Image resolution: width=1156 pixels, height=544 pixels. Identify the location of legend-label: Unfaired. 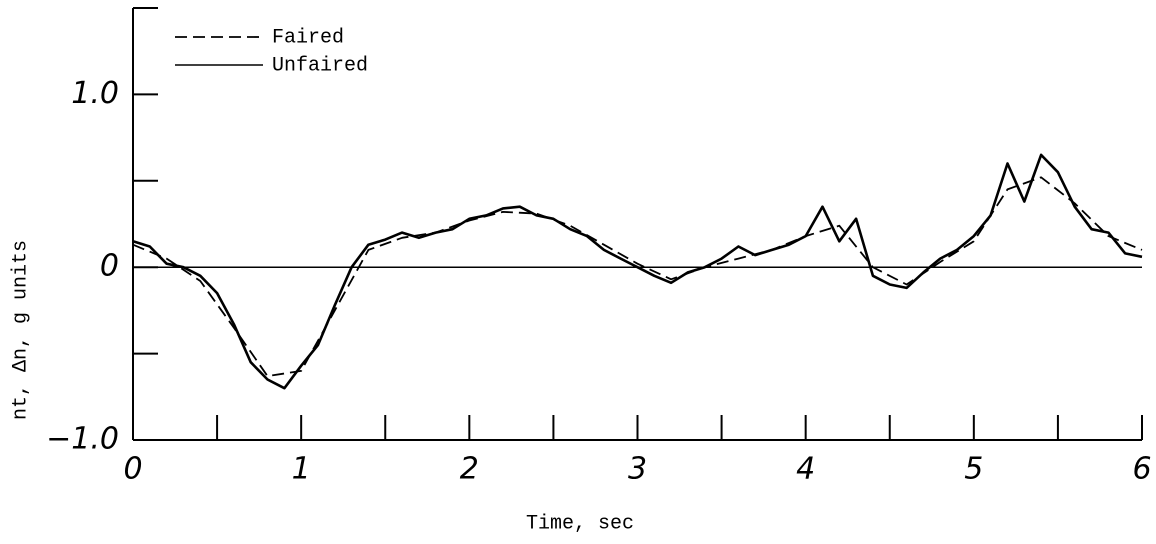
(320, 65).